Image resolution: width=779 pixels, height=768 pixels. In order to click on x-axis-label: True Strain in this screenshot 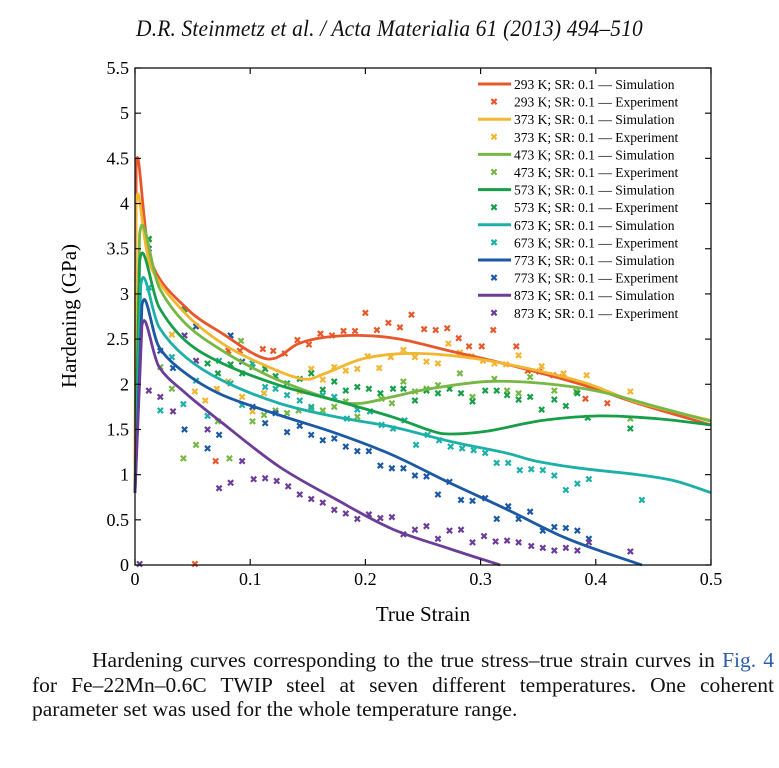, I will do `click(423, 614)`.